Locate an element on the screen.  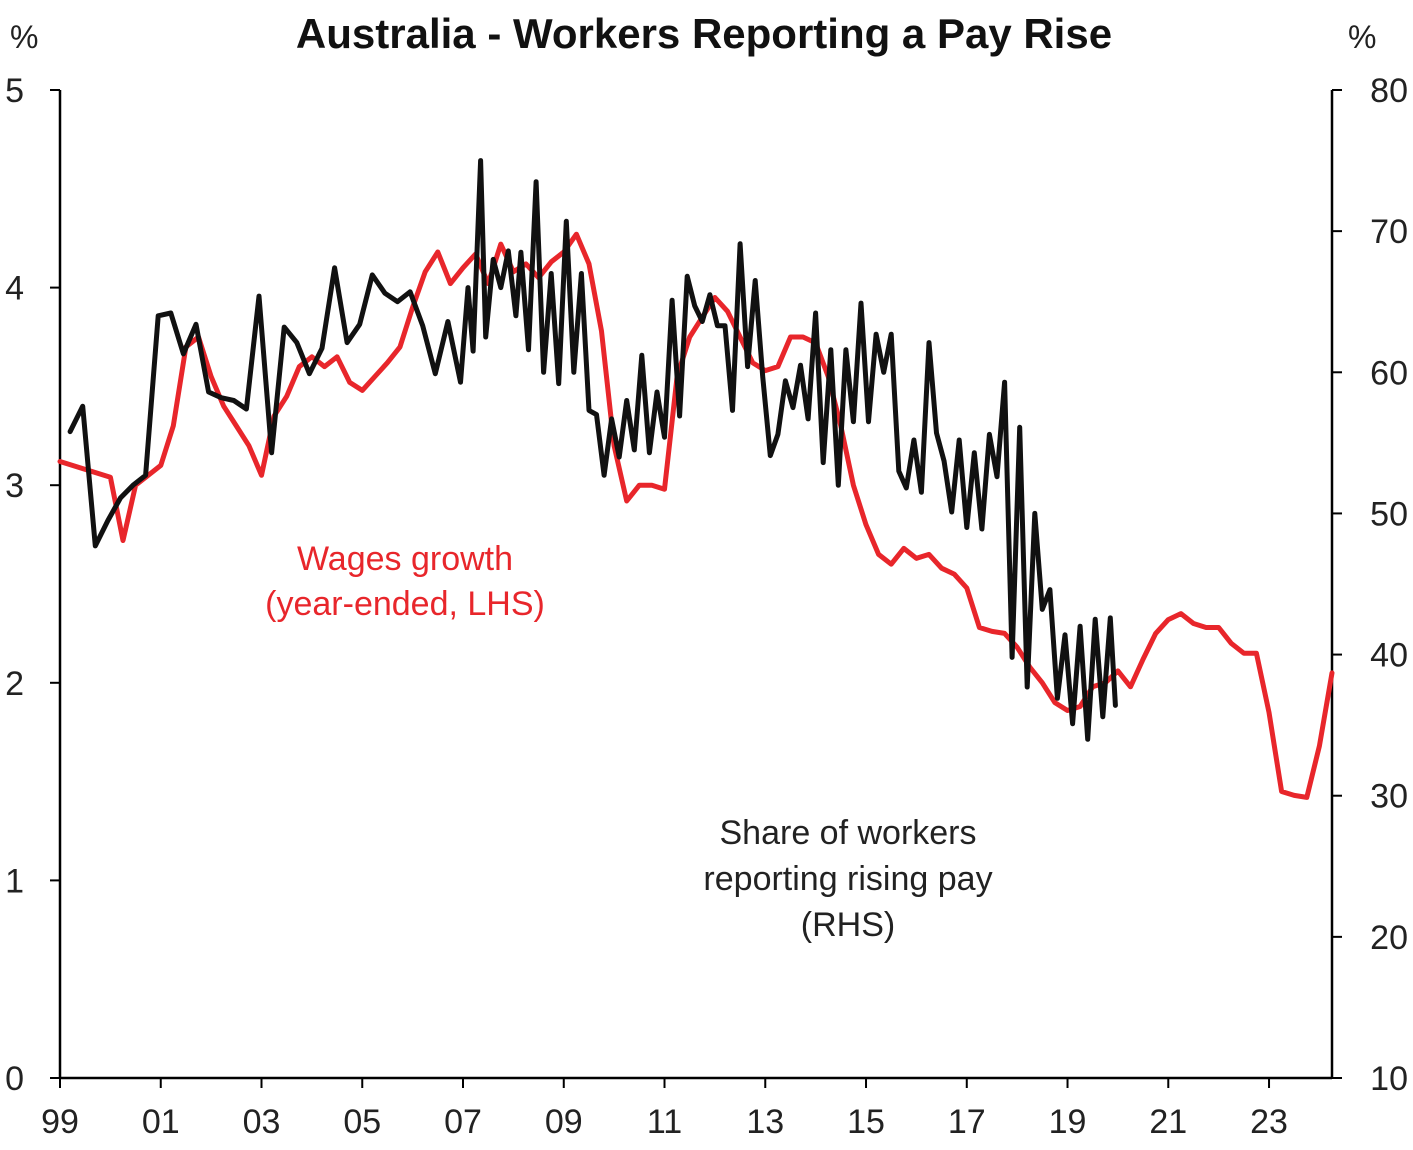
left-y-tick-label: 4 is located at coordinates (14, 289).